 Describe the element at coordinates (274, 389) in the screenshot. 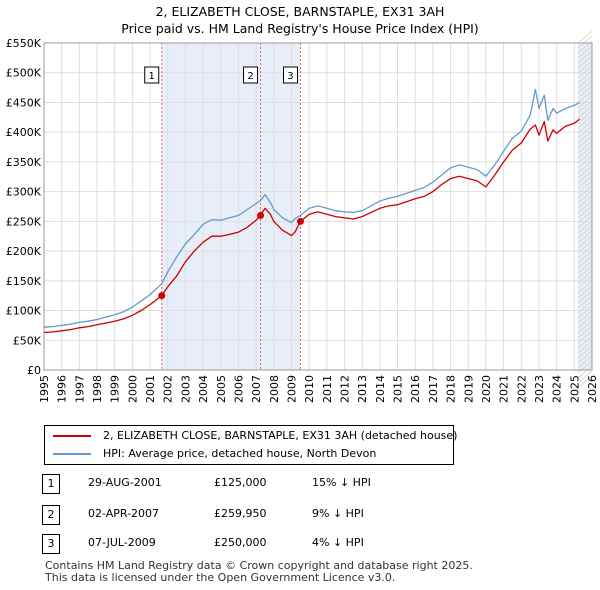

I see `x-tick-label: 2008` at that location.